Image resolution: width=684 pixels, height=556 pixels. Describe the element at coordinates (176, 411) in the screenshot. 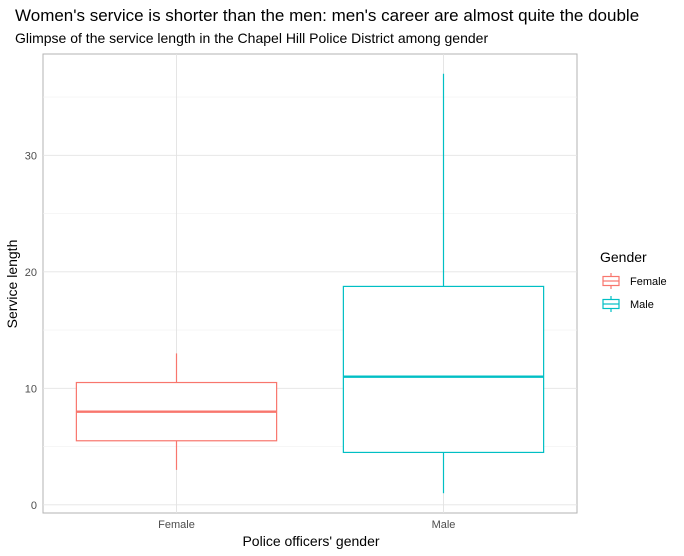

I see `box-female` at that location.